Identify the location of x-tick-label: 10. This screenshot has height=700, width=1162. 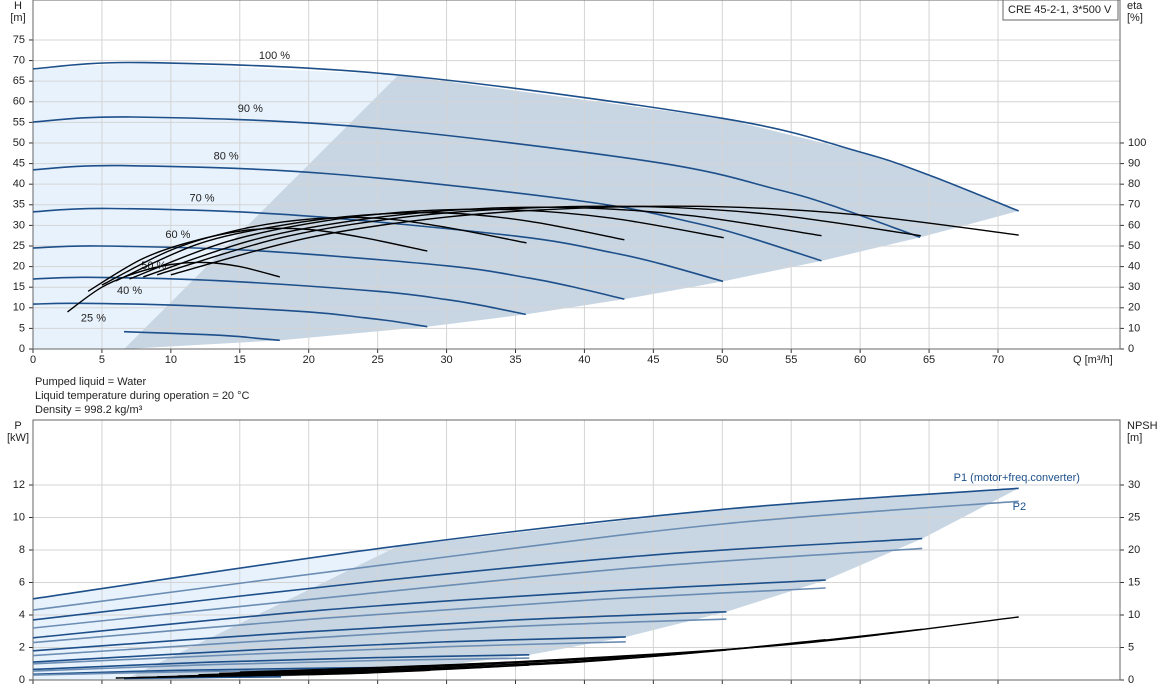
(171, 360).